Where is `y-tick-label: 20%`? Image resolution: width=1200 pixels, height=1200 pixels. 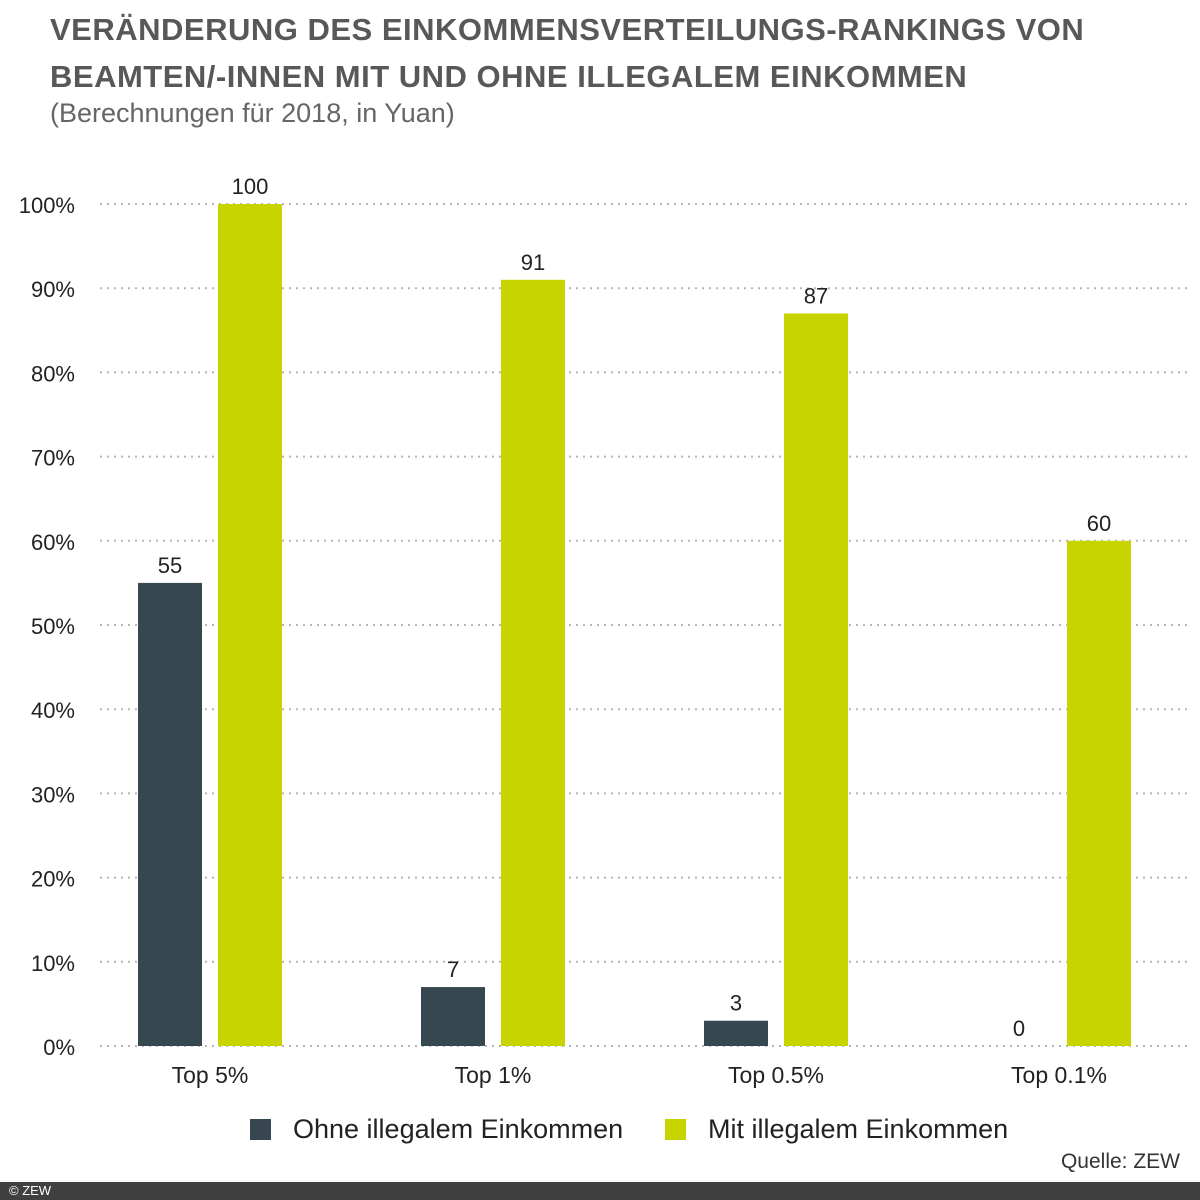
y-tick-label: 20% is located at coordinates (53, 879).